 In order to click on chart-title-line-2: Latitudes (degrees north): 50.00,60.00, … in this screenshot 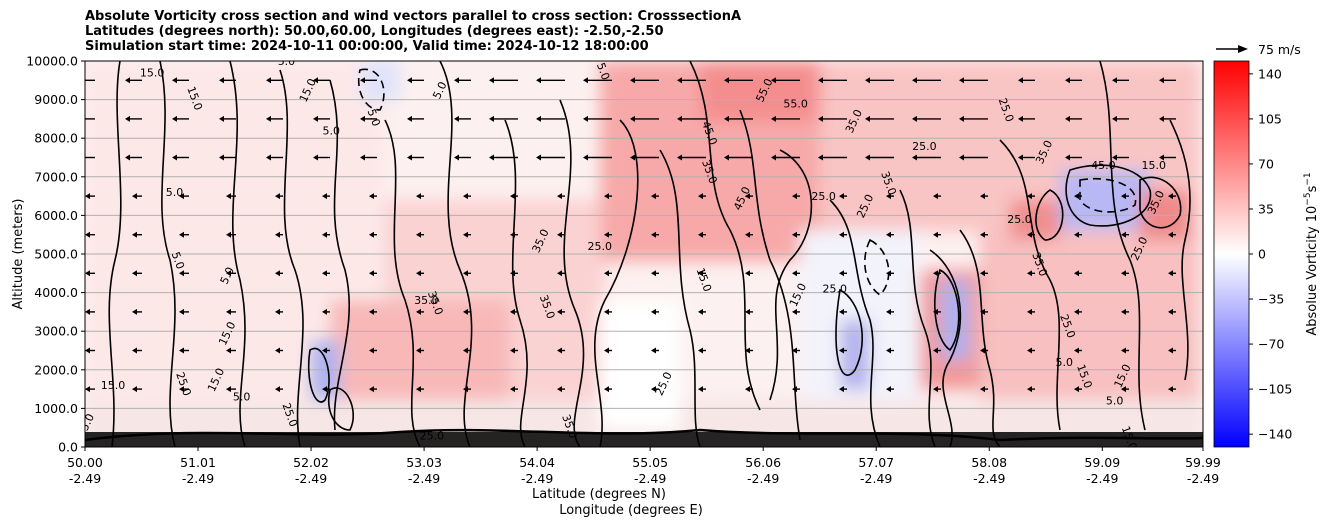, I will do `click(374, 31)`.